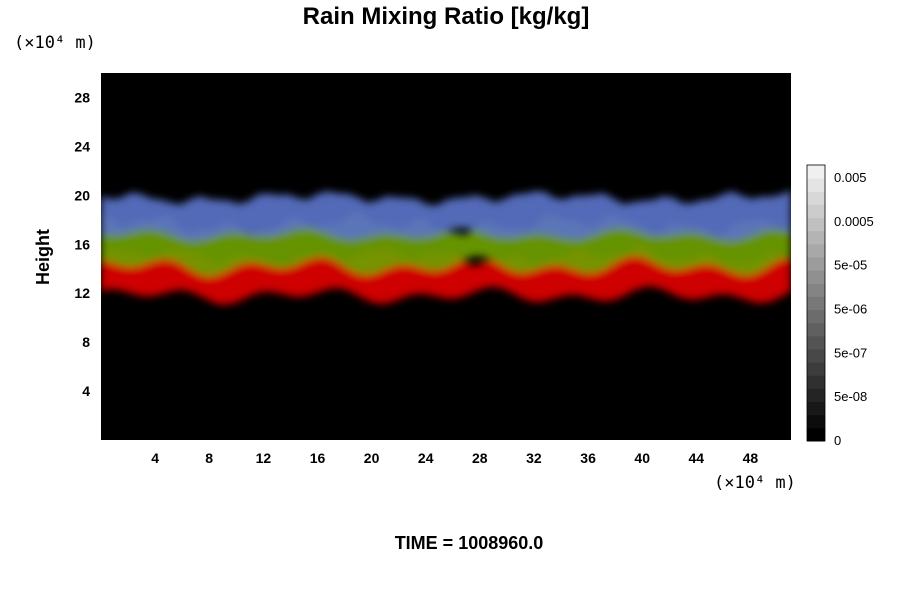 Image resolution: width=900 pixels, height=600 pixels. Describe the element at coordinates (755, 483) in the screenshot. I see `x-axis-unit: (×10⁴ m)` at that location.